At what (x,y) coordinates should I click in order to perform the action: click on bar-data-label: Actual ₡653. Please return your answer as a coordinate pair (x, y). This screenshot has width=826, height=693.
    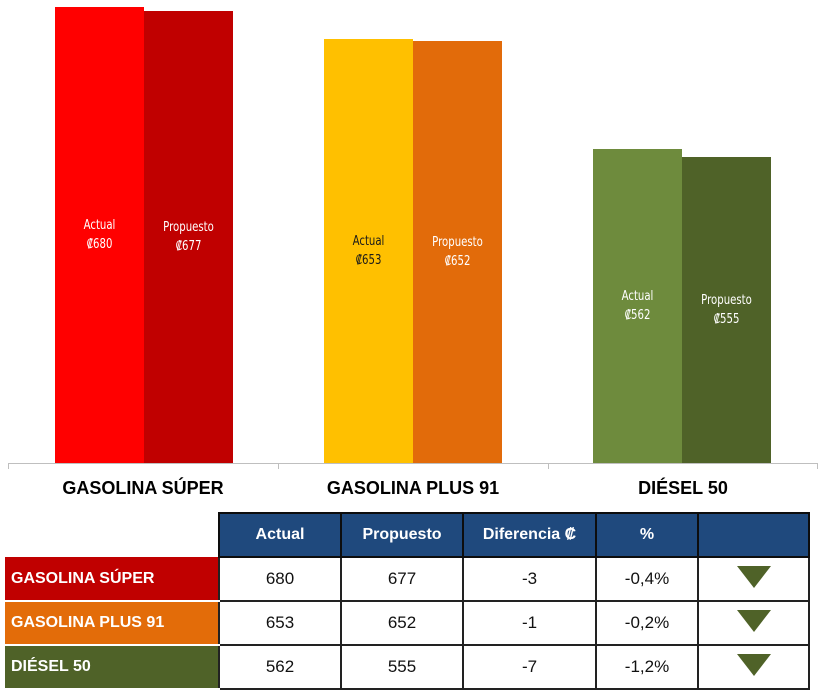
    Looking at the image, I should click on (368, 251).